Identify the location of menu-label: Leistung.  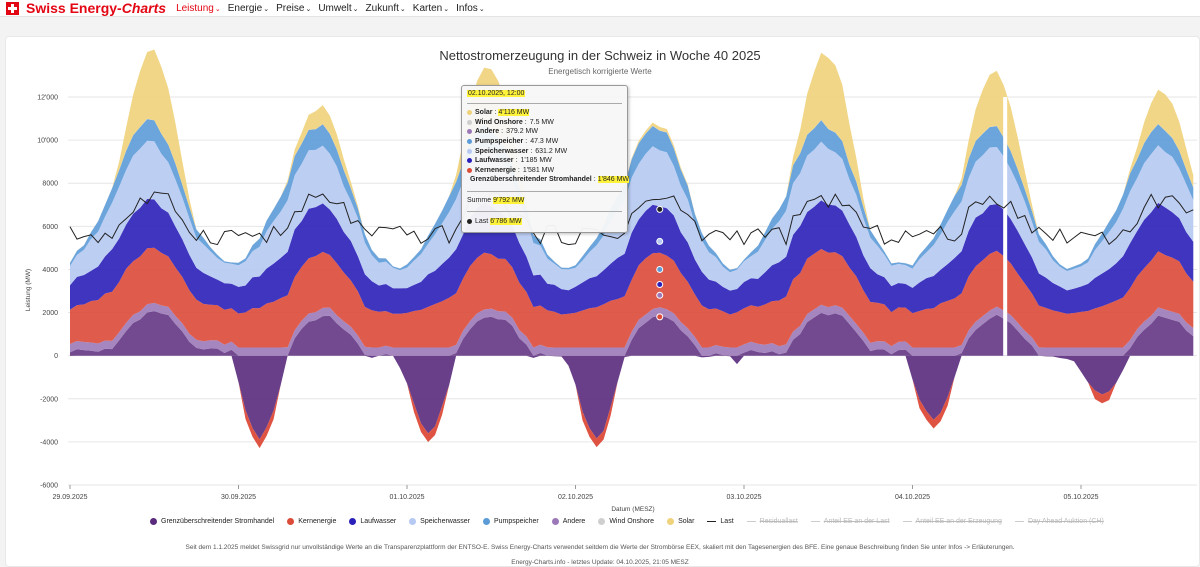
(195, 8).